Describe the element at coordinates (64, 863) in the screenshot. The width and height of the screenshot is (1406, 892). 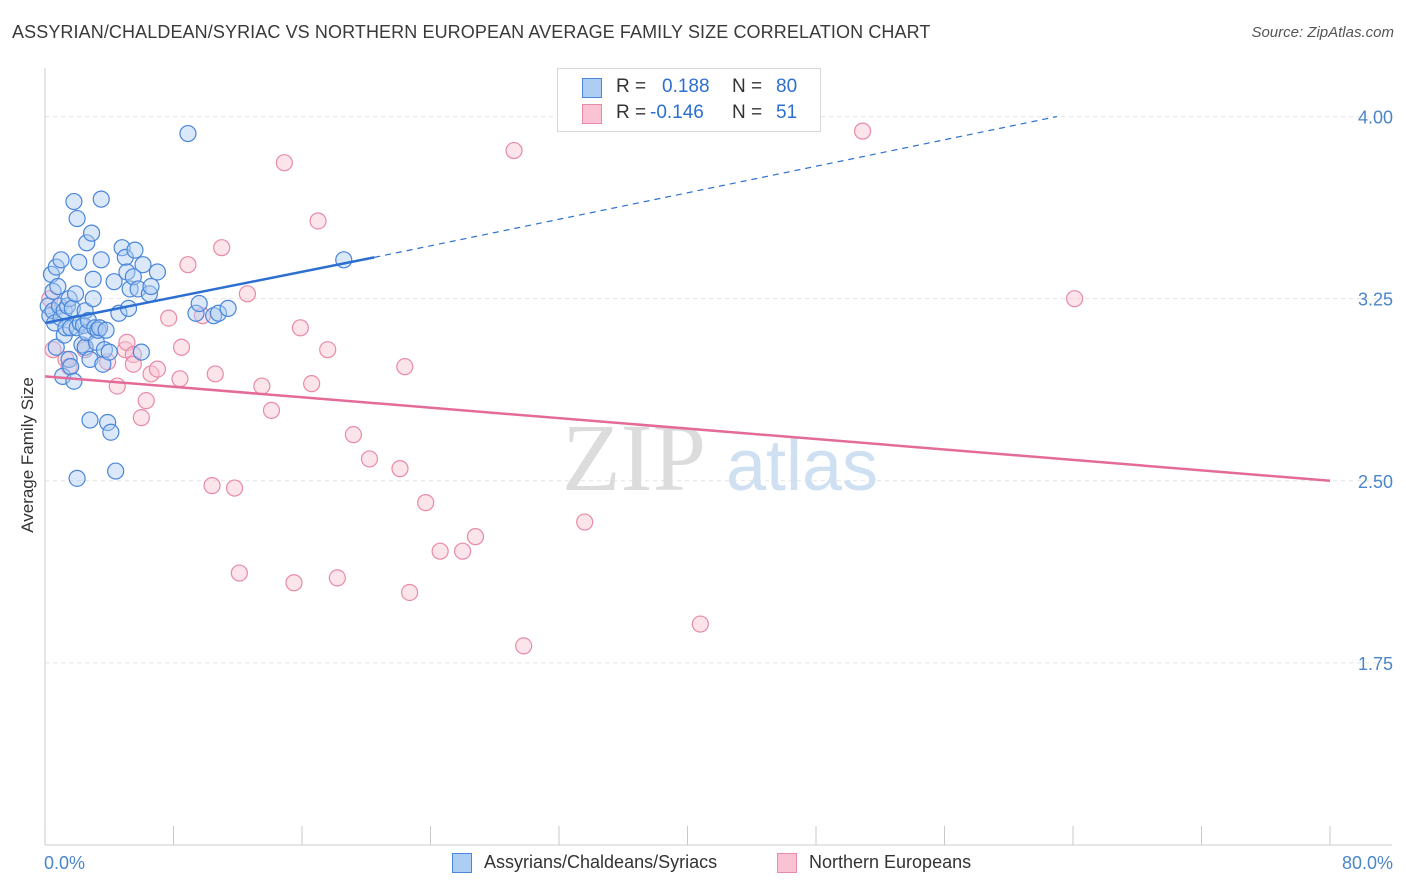
I see `x-tick-label: 0.0%` at that location.